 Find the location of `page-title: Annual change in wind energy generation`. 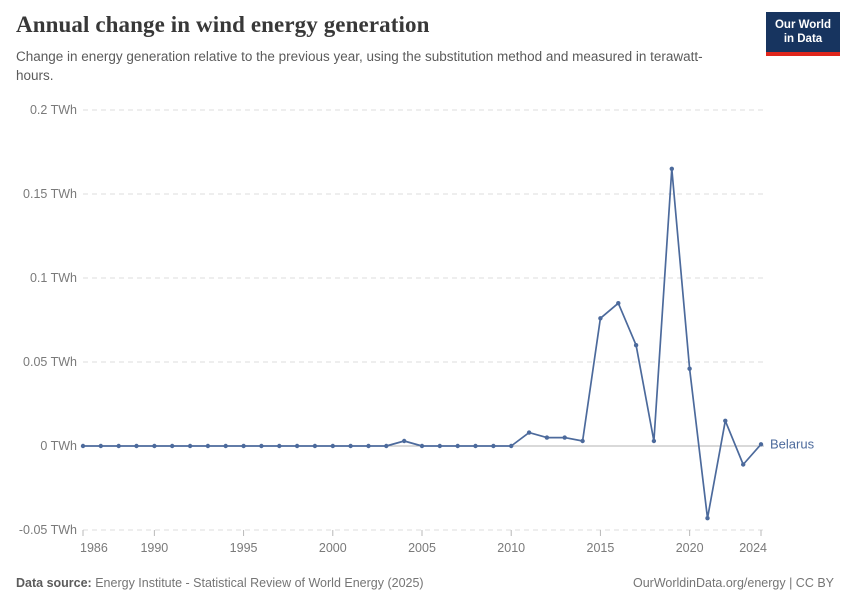

page-title: Annual change in wind energy generation is located at coordinates (223, 24).